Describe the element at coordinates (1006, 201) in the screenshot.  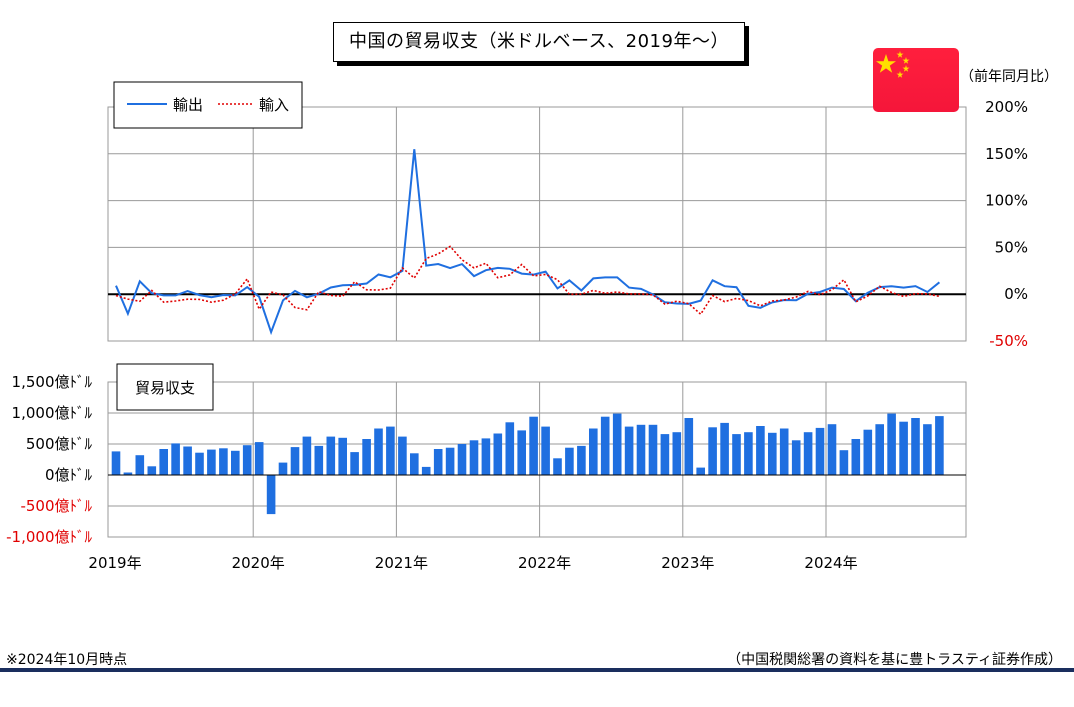
I see `yoy-tick-label: 100%` at that location.